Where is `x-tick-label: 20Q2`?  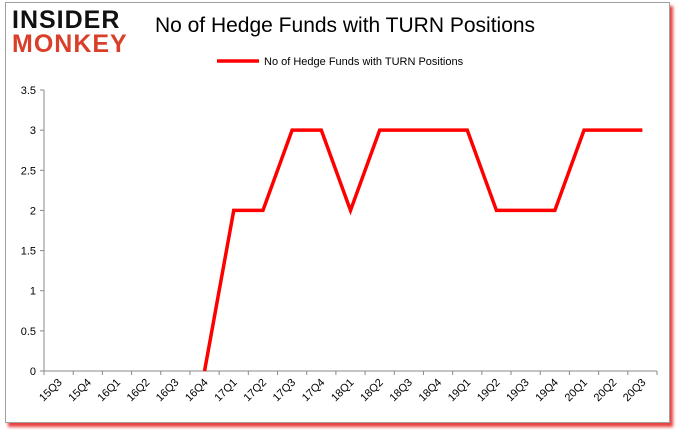 x-tick-label: 20Q2 is located at coordinates (606, 391).